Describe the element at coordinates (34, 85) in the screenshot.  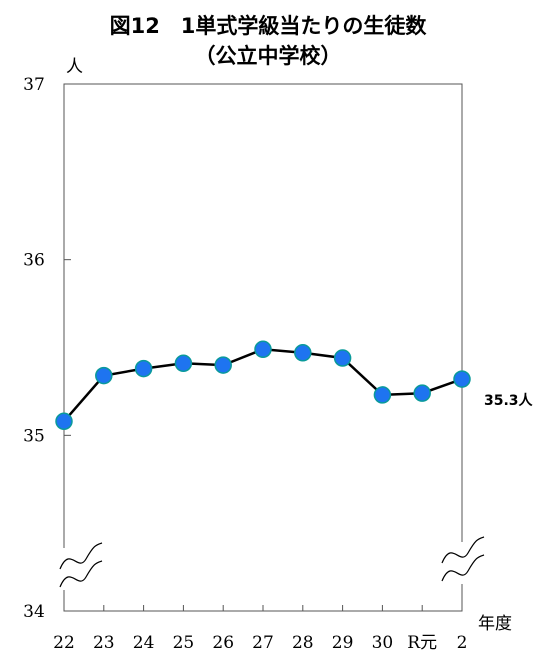
I see `y-tick-label: 37` at that location.